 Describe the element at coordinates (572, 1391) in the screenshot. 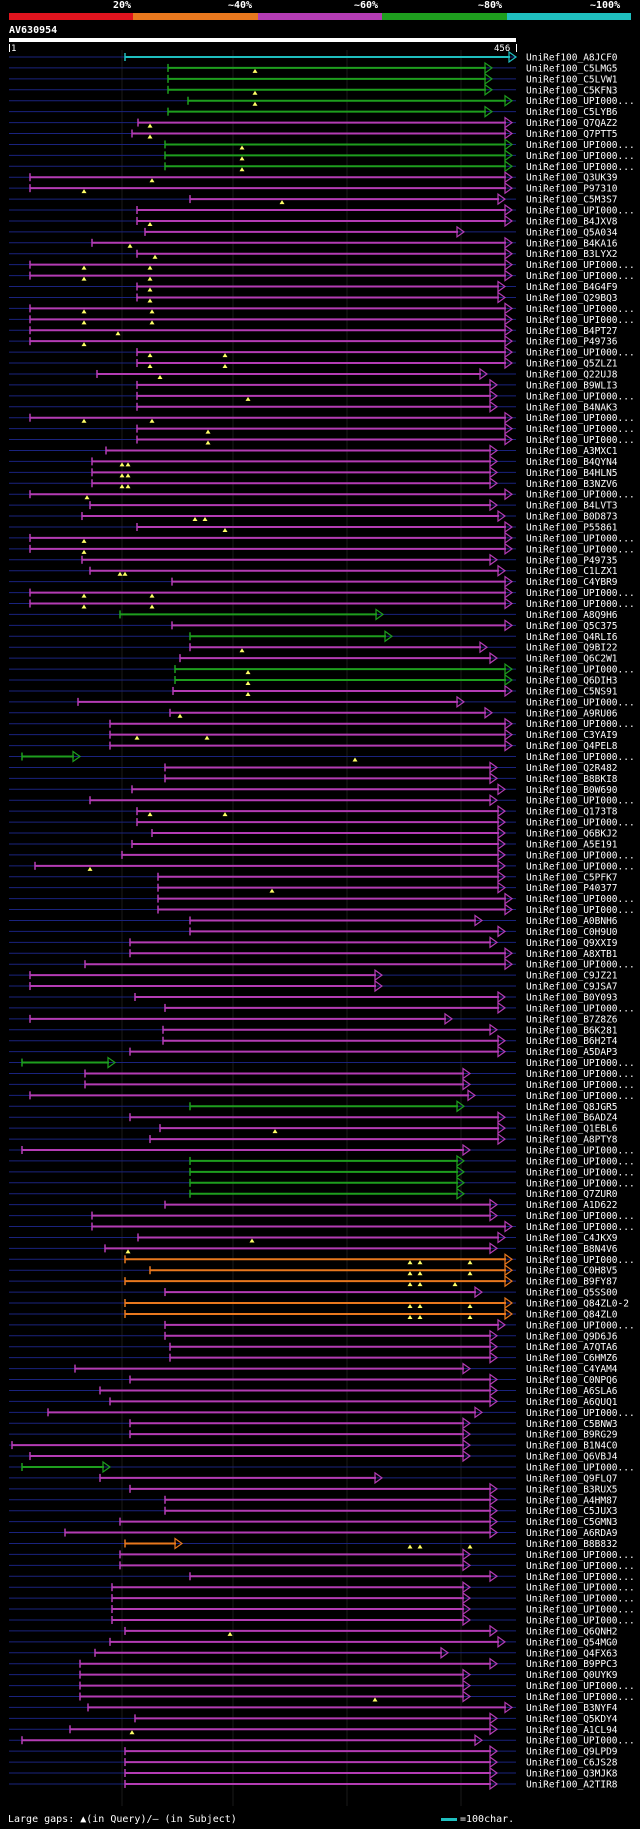

I see `hit-label: UniRef100_A6SLA6` at that location.